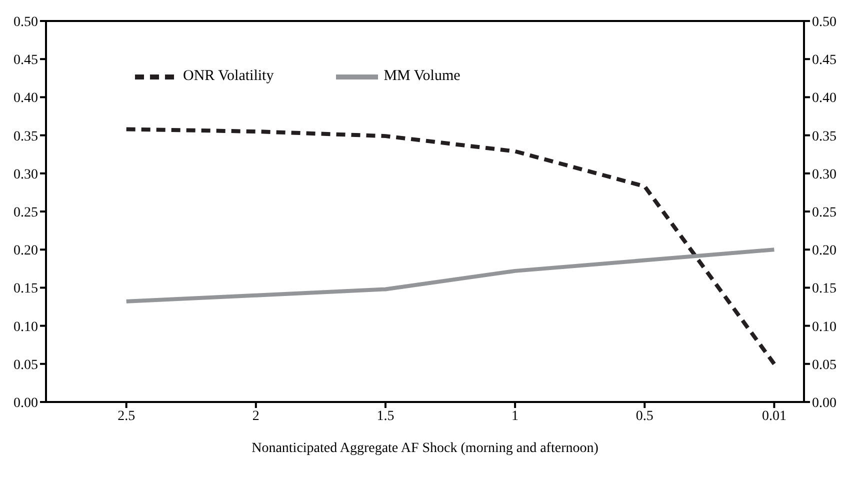 The image size is (858, 480). Describe the element at coordinates (26, 212) in the screenshot. I see `y-tick-label: 0.25` at that location.